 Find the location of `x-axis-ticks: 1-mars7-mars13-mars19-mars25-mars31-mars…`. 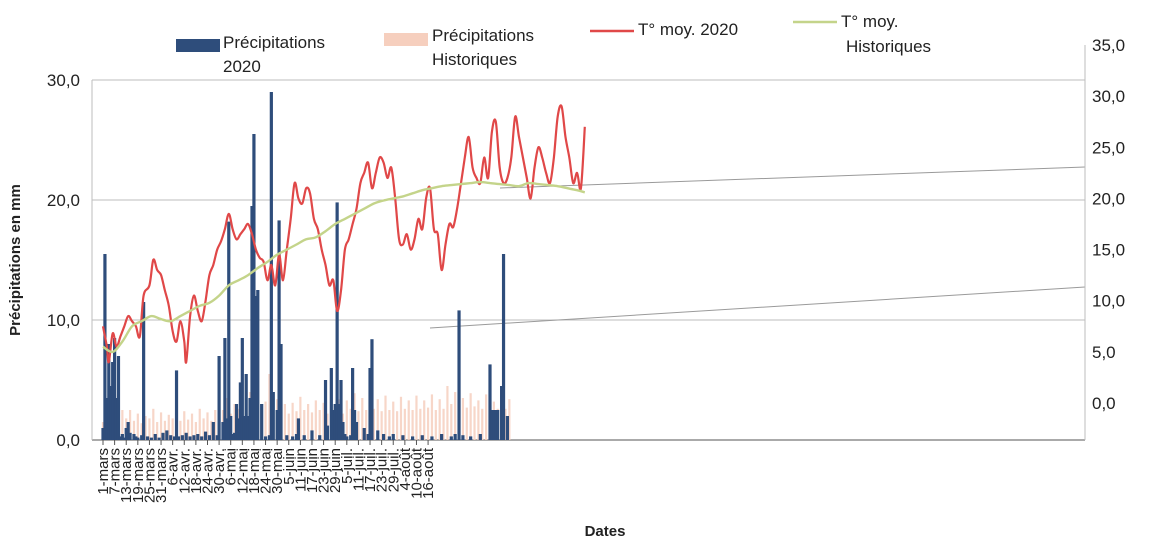

x-axis-ticks: 1-mars7-mars13-mars19-mars25-mars31-mars… is located at coordinates (266, 471).